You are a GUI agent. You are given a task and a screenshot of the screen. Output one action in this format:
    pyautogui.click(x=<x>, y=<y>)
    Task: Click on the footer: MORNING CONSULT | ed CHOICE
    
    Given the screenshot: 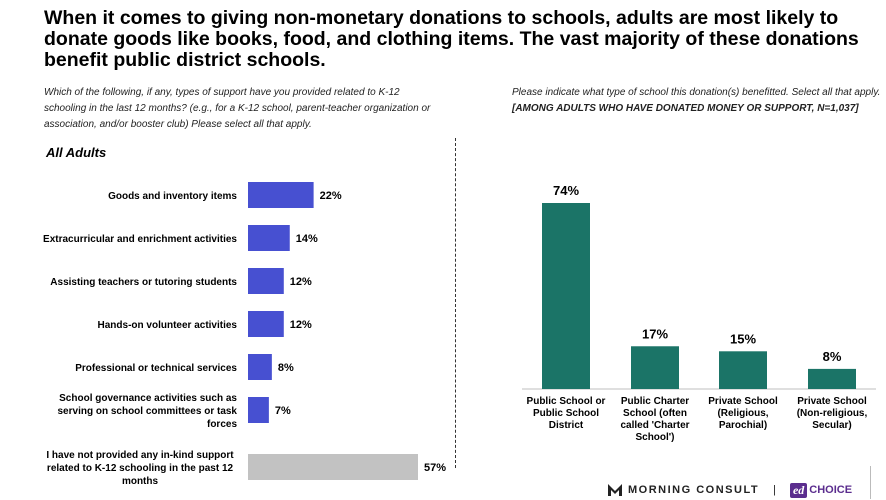 What is the action you would take?
    pyautogui.click(x=730, y=490)
    